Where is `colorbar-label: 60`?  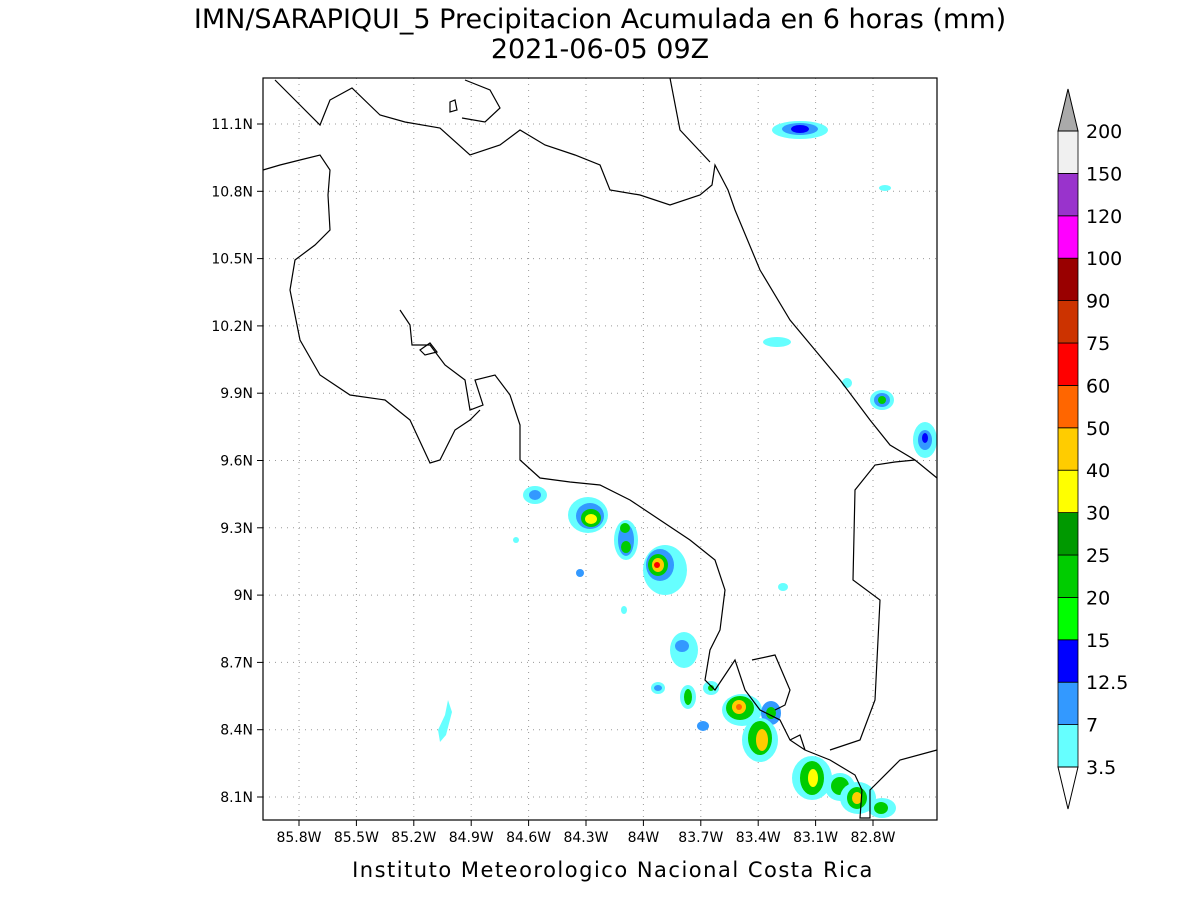 colorbar-label: 60 is located at coordinates (1098, 386).